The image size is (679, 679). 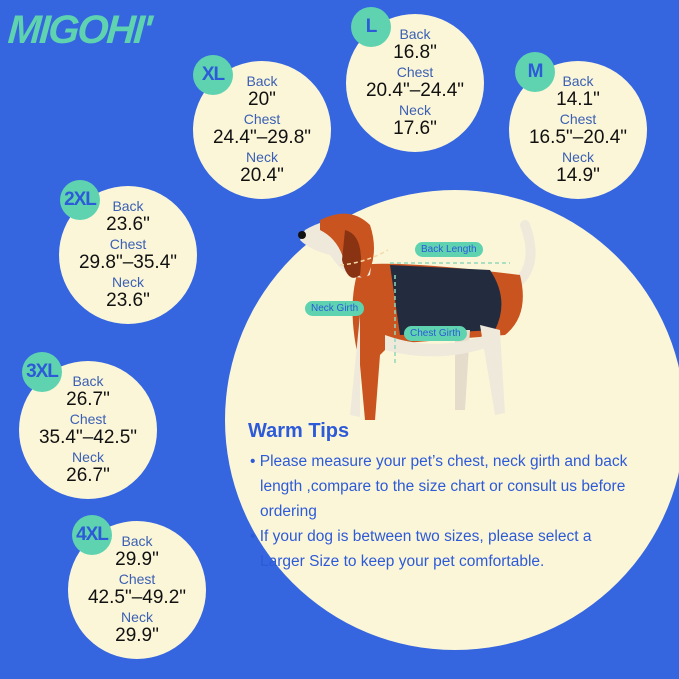 I want to click on size-circle-3xl: Back 26.7" Chest 35.4"–42.5" Neck 26.7", so click(x=88, y=430).